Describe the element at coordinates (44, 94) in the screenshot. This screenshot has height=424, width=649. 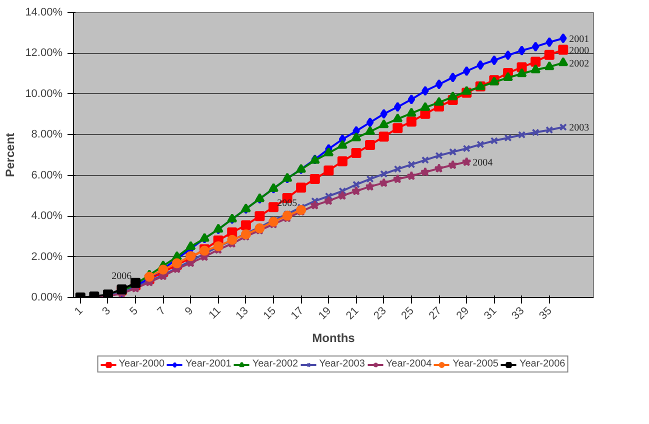
I see `y-tick-label: 10.00%` at that location.